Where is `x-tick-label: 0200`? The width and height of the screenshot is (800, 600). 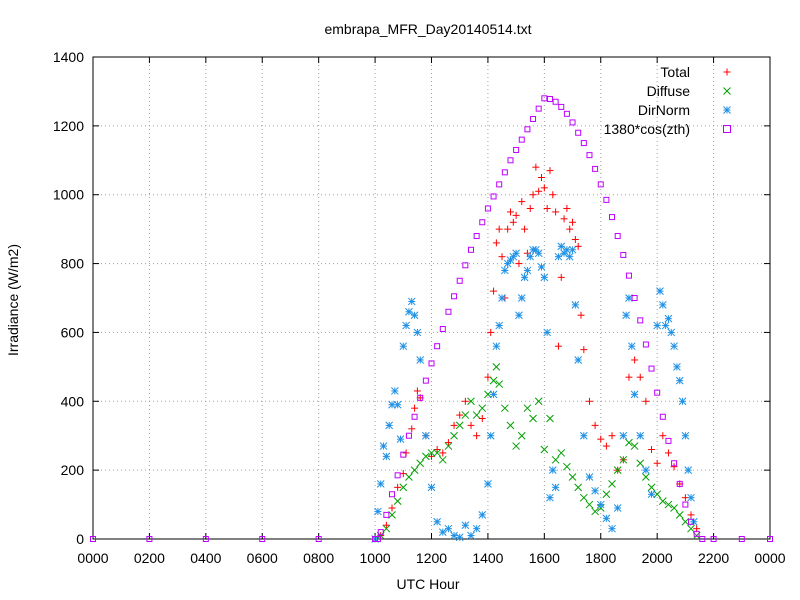 x-tick-label: 0200 is located at coordinates (149, 558).